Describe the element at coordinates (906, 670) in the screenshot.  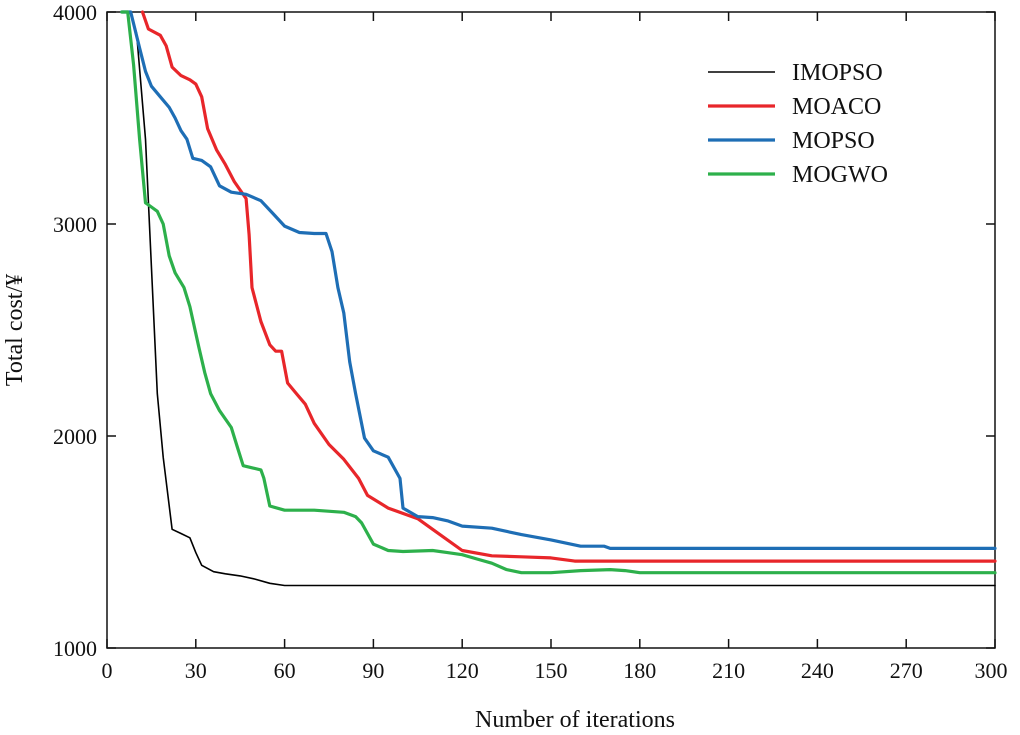
I see `x-tick-label: 270` at that location.